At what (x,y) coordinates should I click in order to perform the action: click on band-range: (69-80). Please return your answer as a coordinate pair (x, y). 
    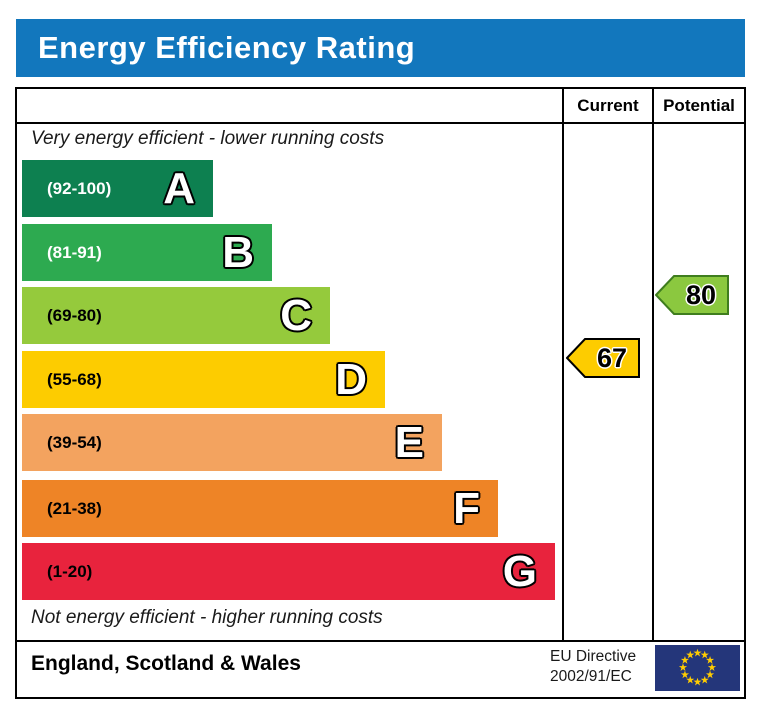
    Looking at the image, I should click on (74, 315).